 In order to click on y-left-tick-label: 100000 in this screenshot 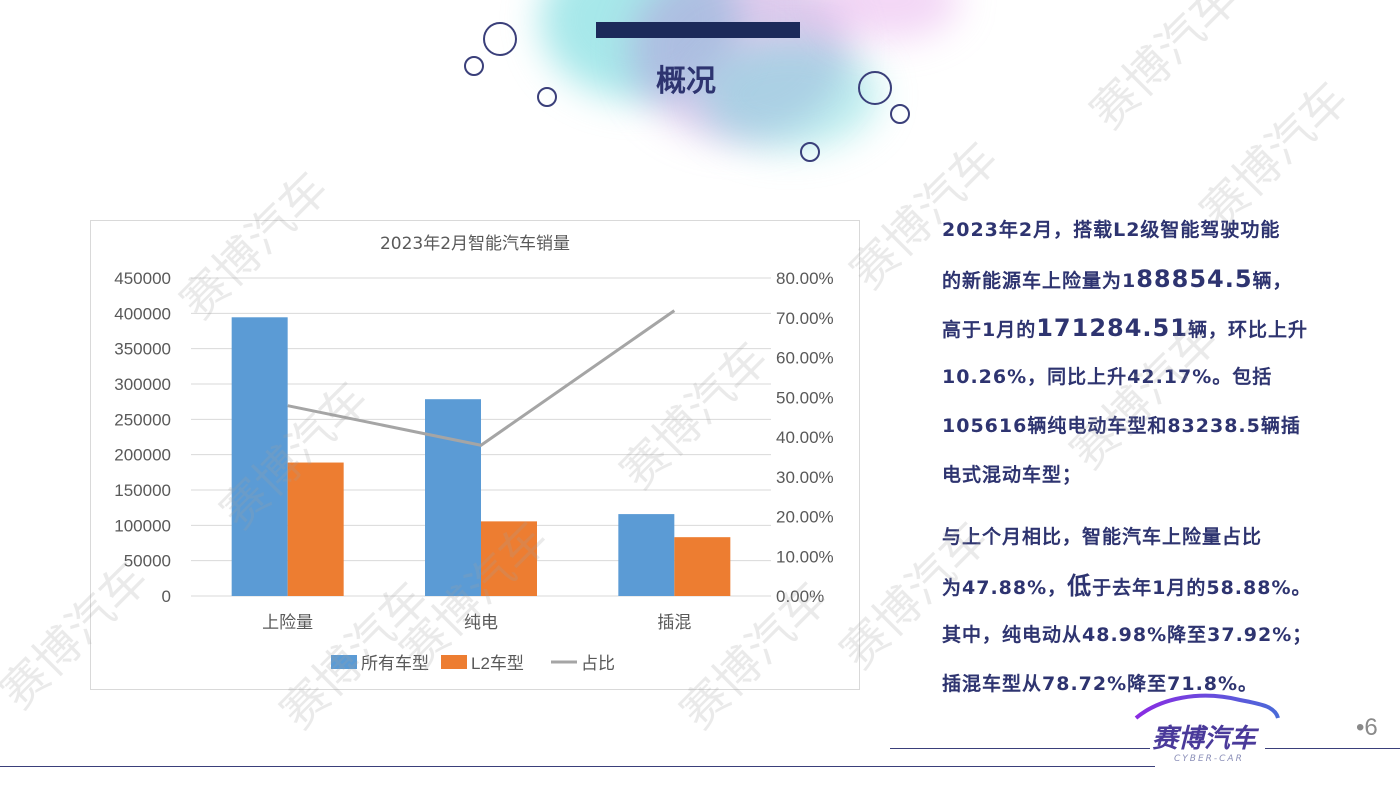, I will do `click(142, 525)`.